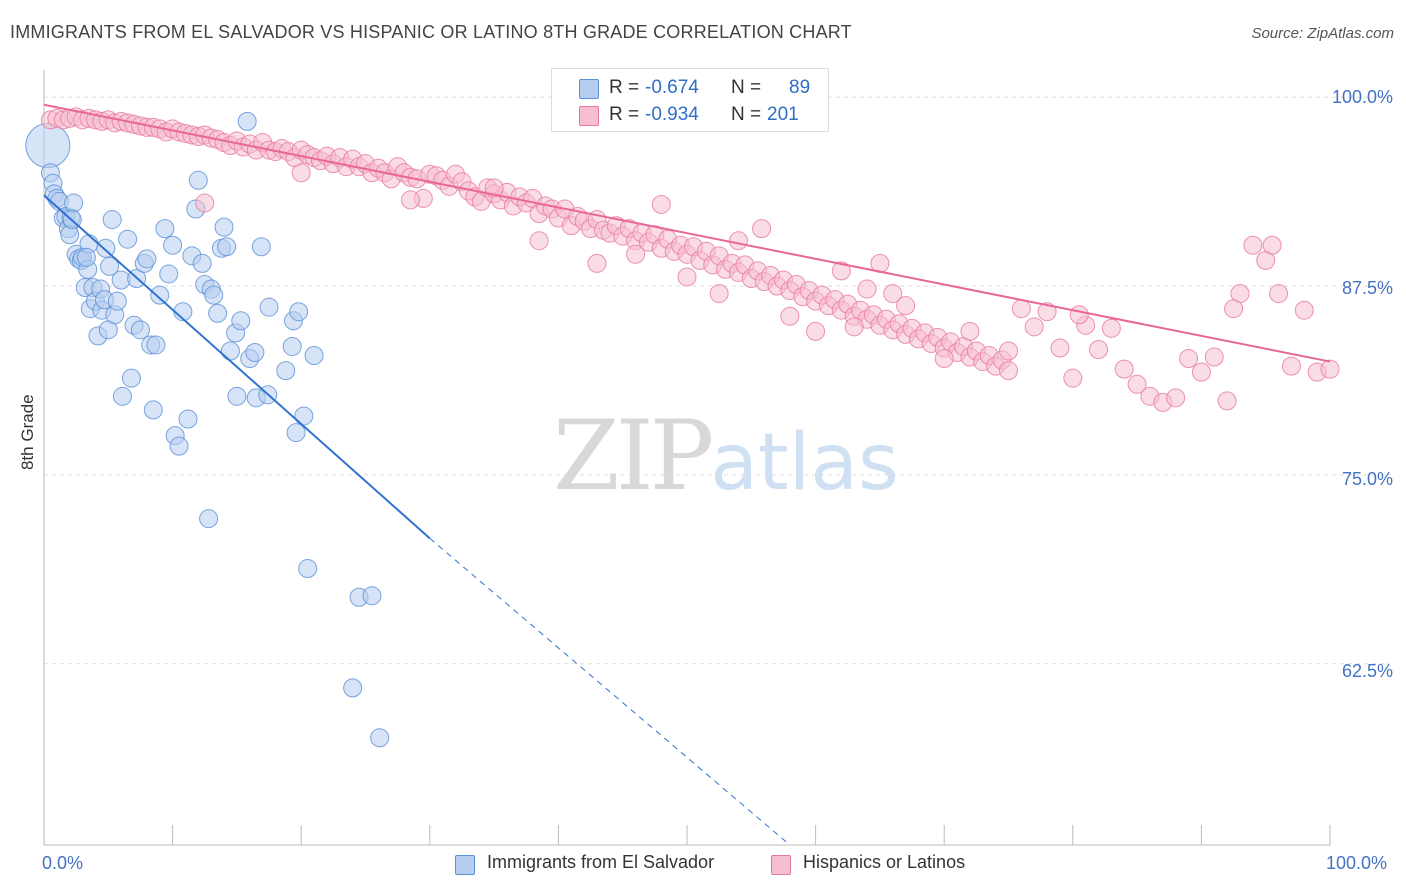  What do you see at coordinates (237, 367) in the screenshot?
I see `blue-trend-line` at bounding box center [237, 367].